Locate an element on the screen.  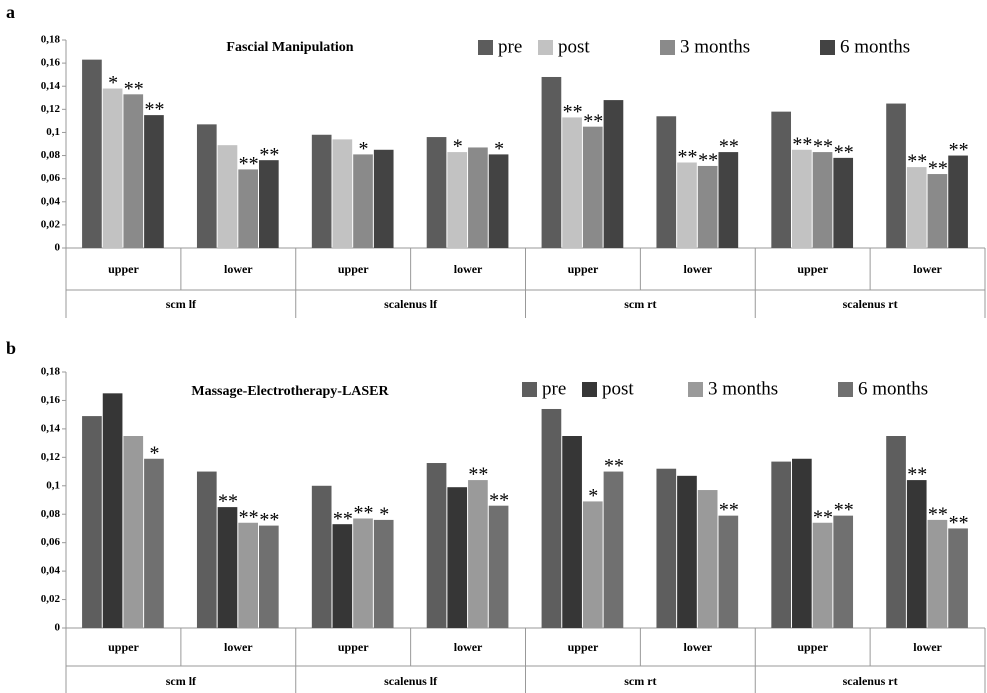
group-label: scm lf is located at coordinates (181, 681).